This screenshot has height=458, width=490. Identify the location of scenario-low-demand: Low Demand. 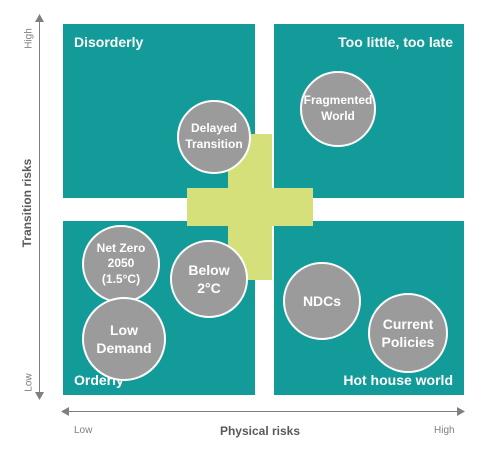
(124, 339).